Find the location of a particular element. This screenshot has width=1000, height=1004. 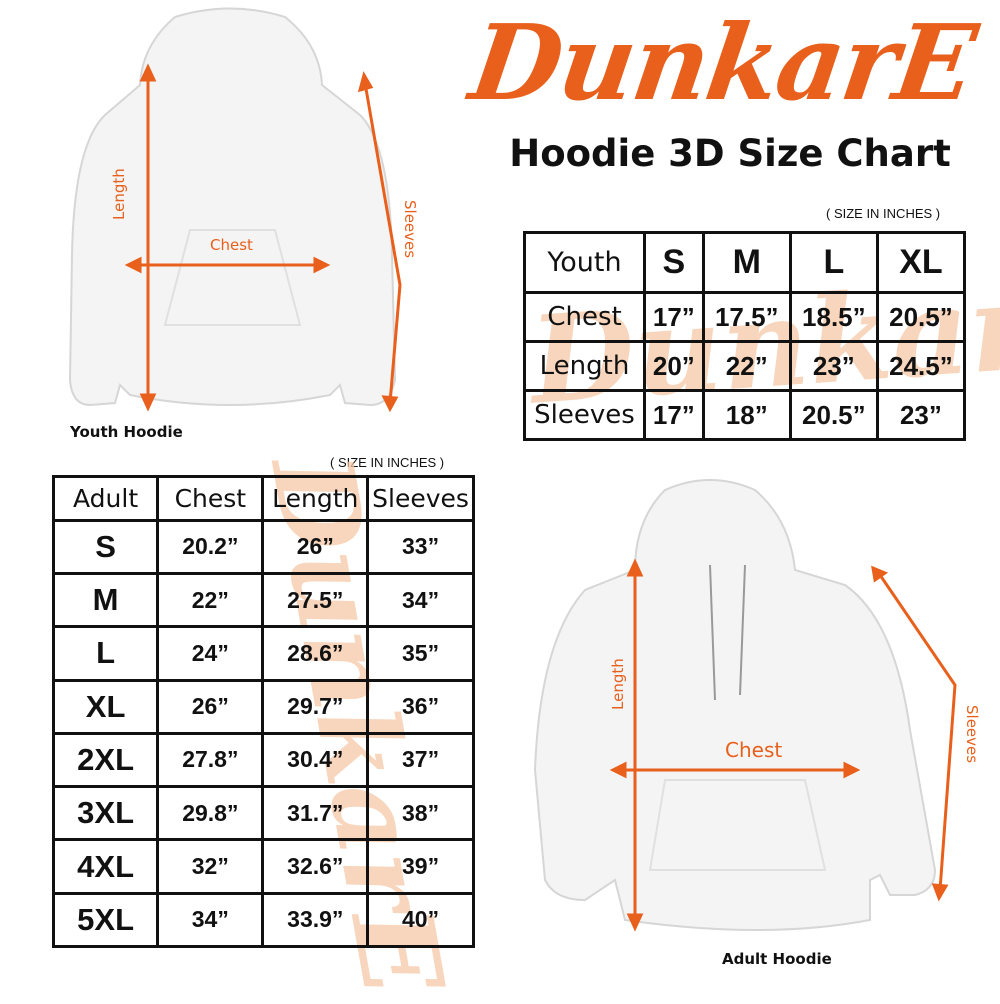

header-cell: M is located at coordinates (746, 262).